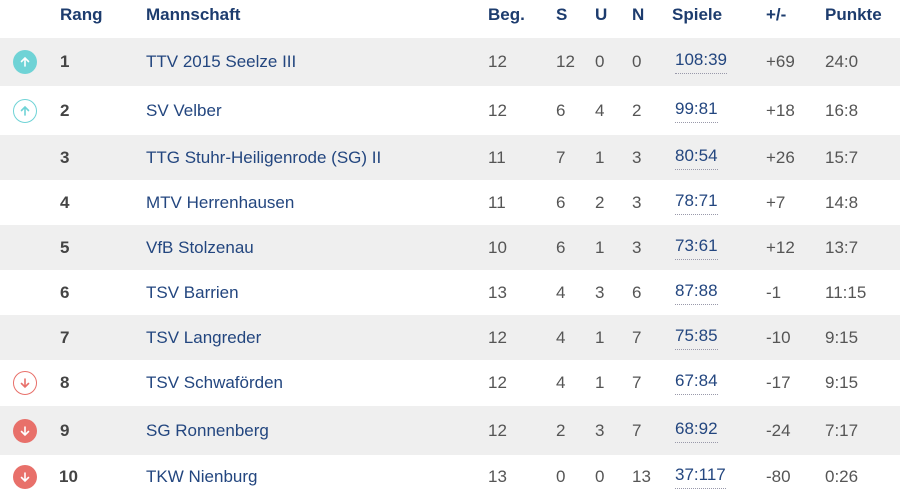 The image size is (900, 499). I want to click on rank-cell: 3, so click(65, 157).